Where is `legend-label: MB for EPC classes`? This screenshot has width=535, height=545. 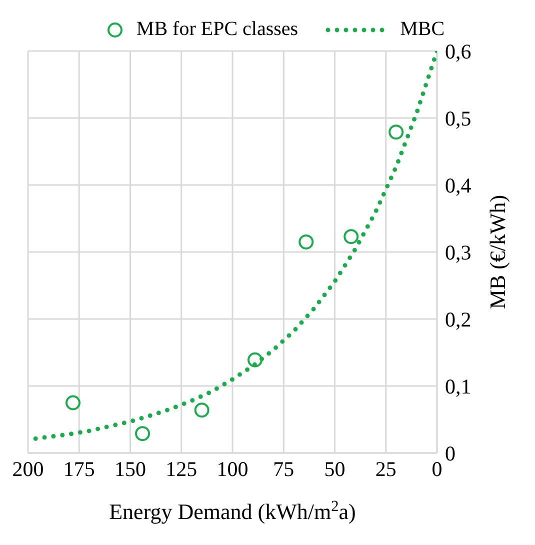
legend-label: MB for EPC classes is located at coordinates (217, 29).